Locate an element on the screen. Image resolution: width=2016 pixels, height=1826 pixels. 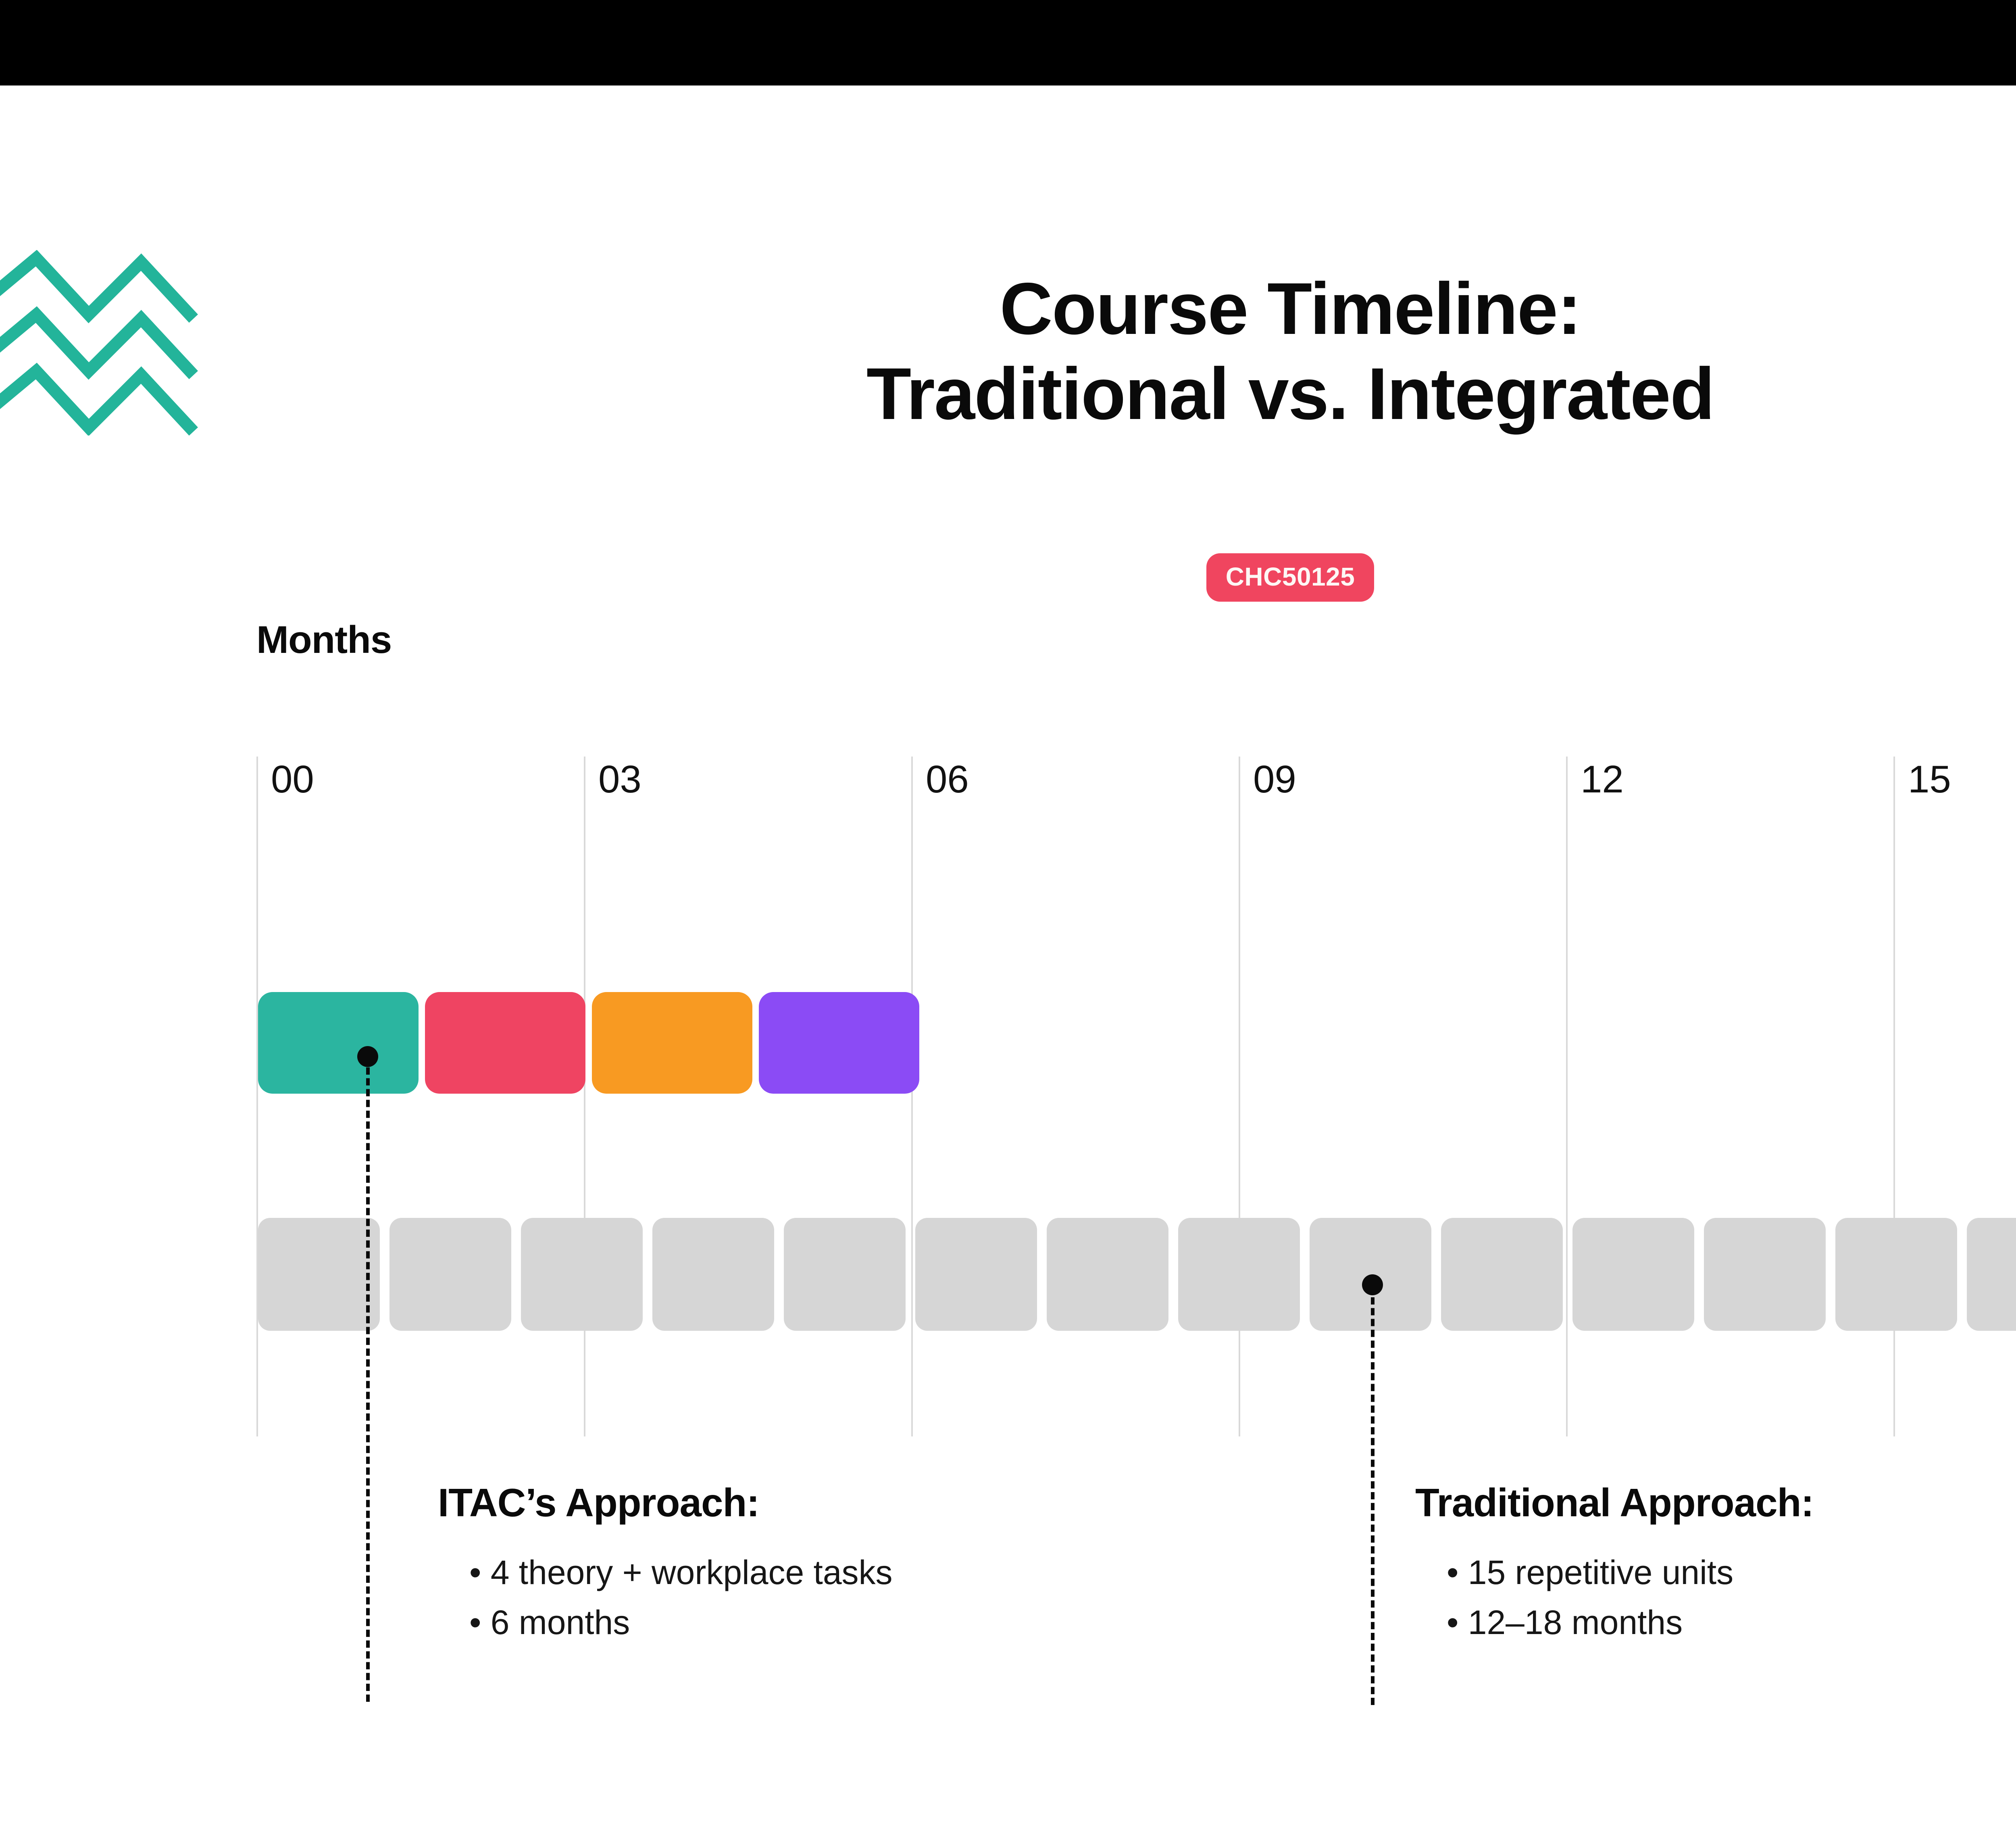
callout-traditional-title: Traditional Approach: is located at coordinates (1614, 1502).